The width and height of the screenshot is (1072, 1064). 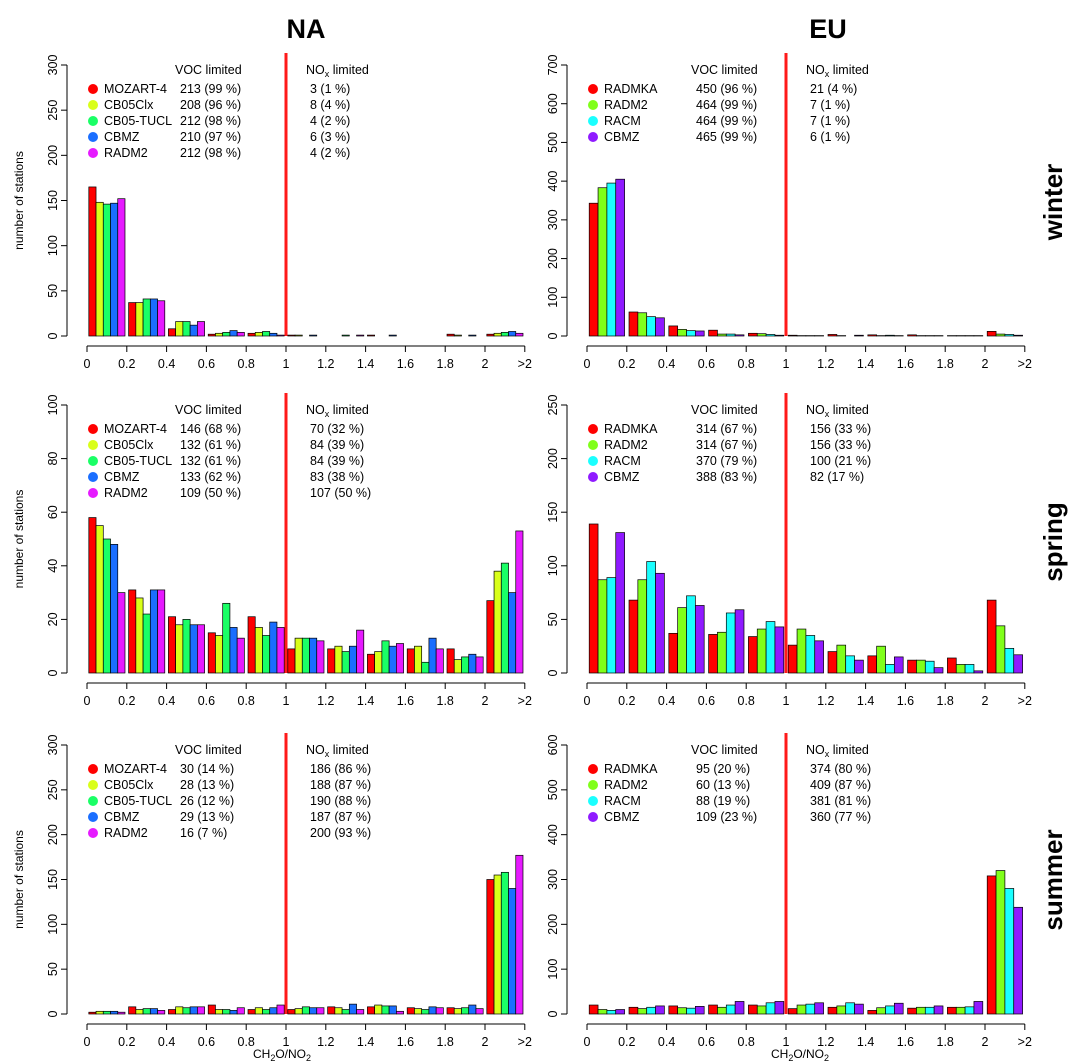 I want to click on voc-count: 213 (99 %), so click(x=210, y=89).